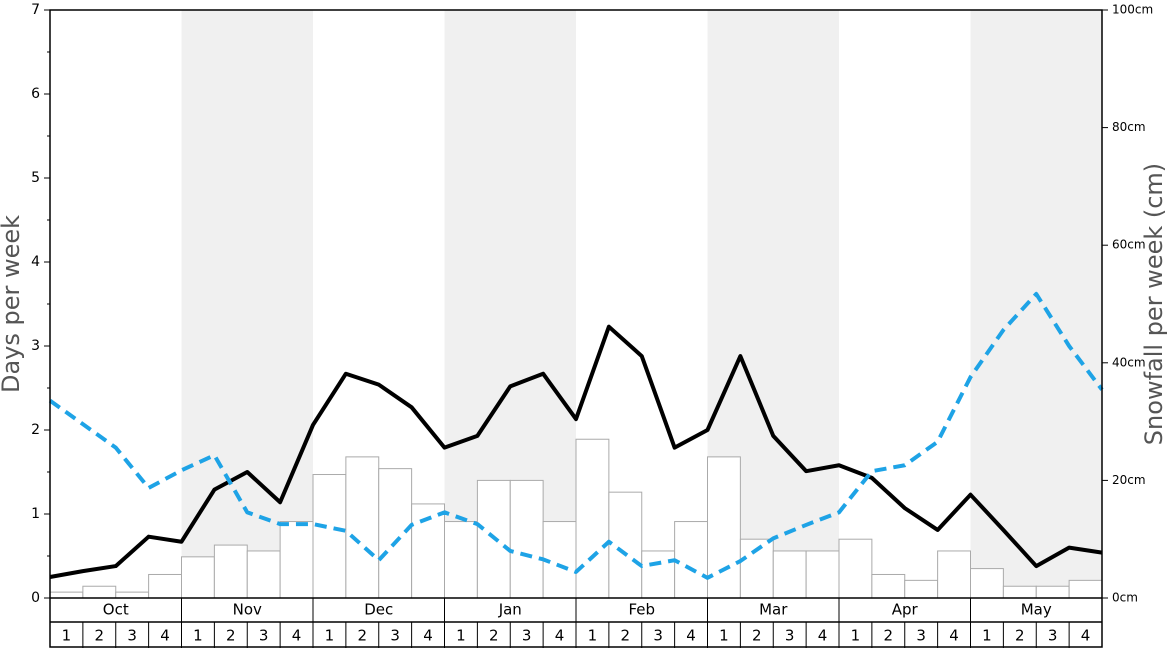  Describe the element at coordinates (35, 346) in the screenshot. I see `y-tick-label: 3` at that location.